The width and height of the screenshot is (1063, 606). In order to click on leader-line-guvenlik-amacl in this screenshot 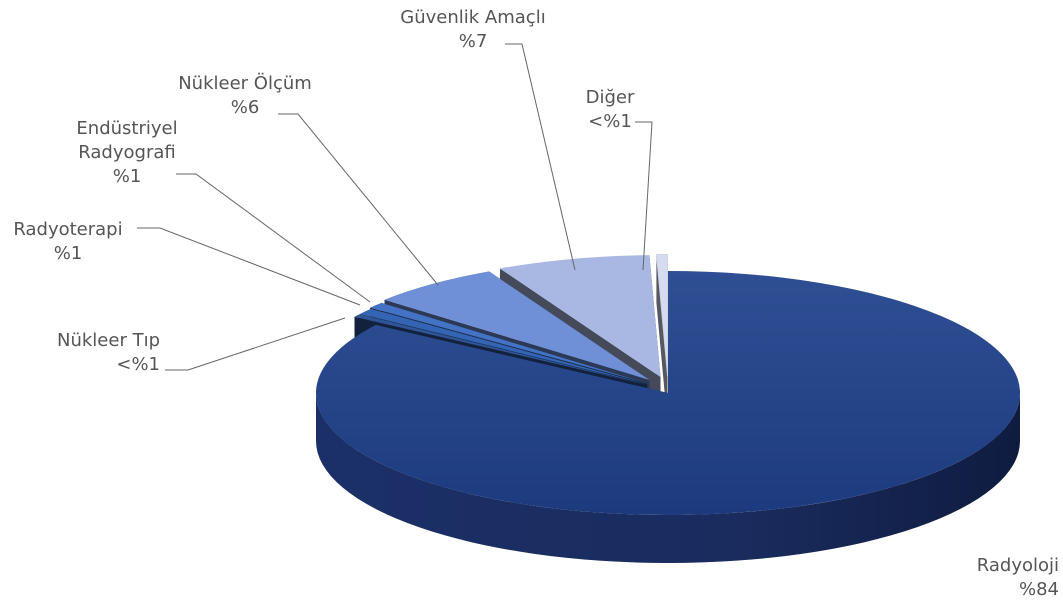, I will do `click(540, 157)`.